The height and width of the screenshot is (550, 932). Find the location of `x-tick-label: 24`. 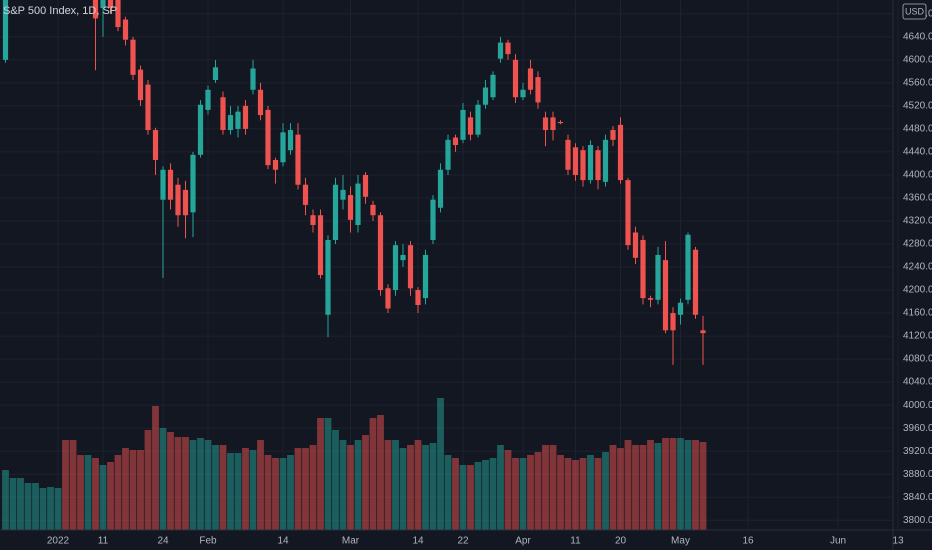

x-tick-label: 24 is located at coordinates (163, 541).